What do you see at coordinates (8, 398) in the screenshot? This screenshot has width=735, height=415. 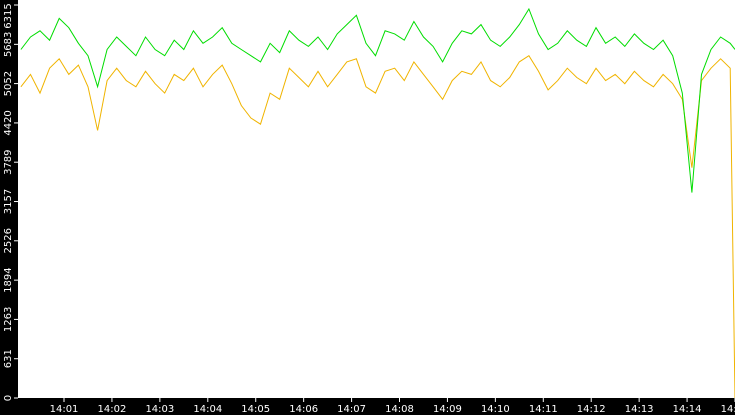 I see `y-tick-label: 0` at bounding box center [8, 398].